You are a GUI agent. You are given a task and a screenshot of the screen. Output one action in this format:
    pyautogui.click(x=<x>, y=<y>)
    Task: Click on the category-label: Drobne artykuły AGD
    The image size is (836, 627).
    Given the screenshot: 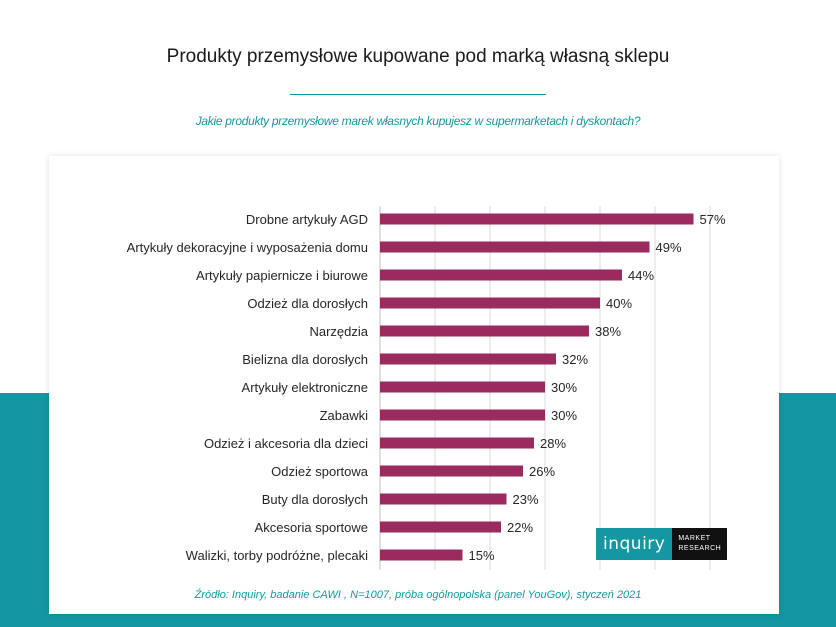 What is the action you would take?
    pyautogui.click(x=307, y=219)
    